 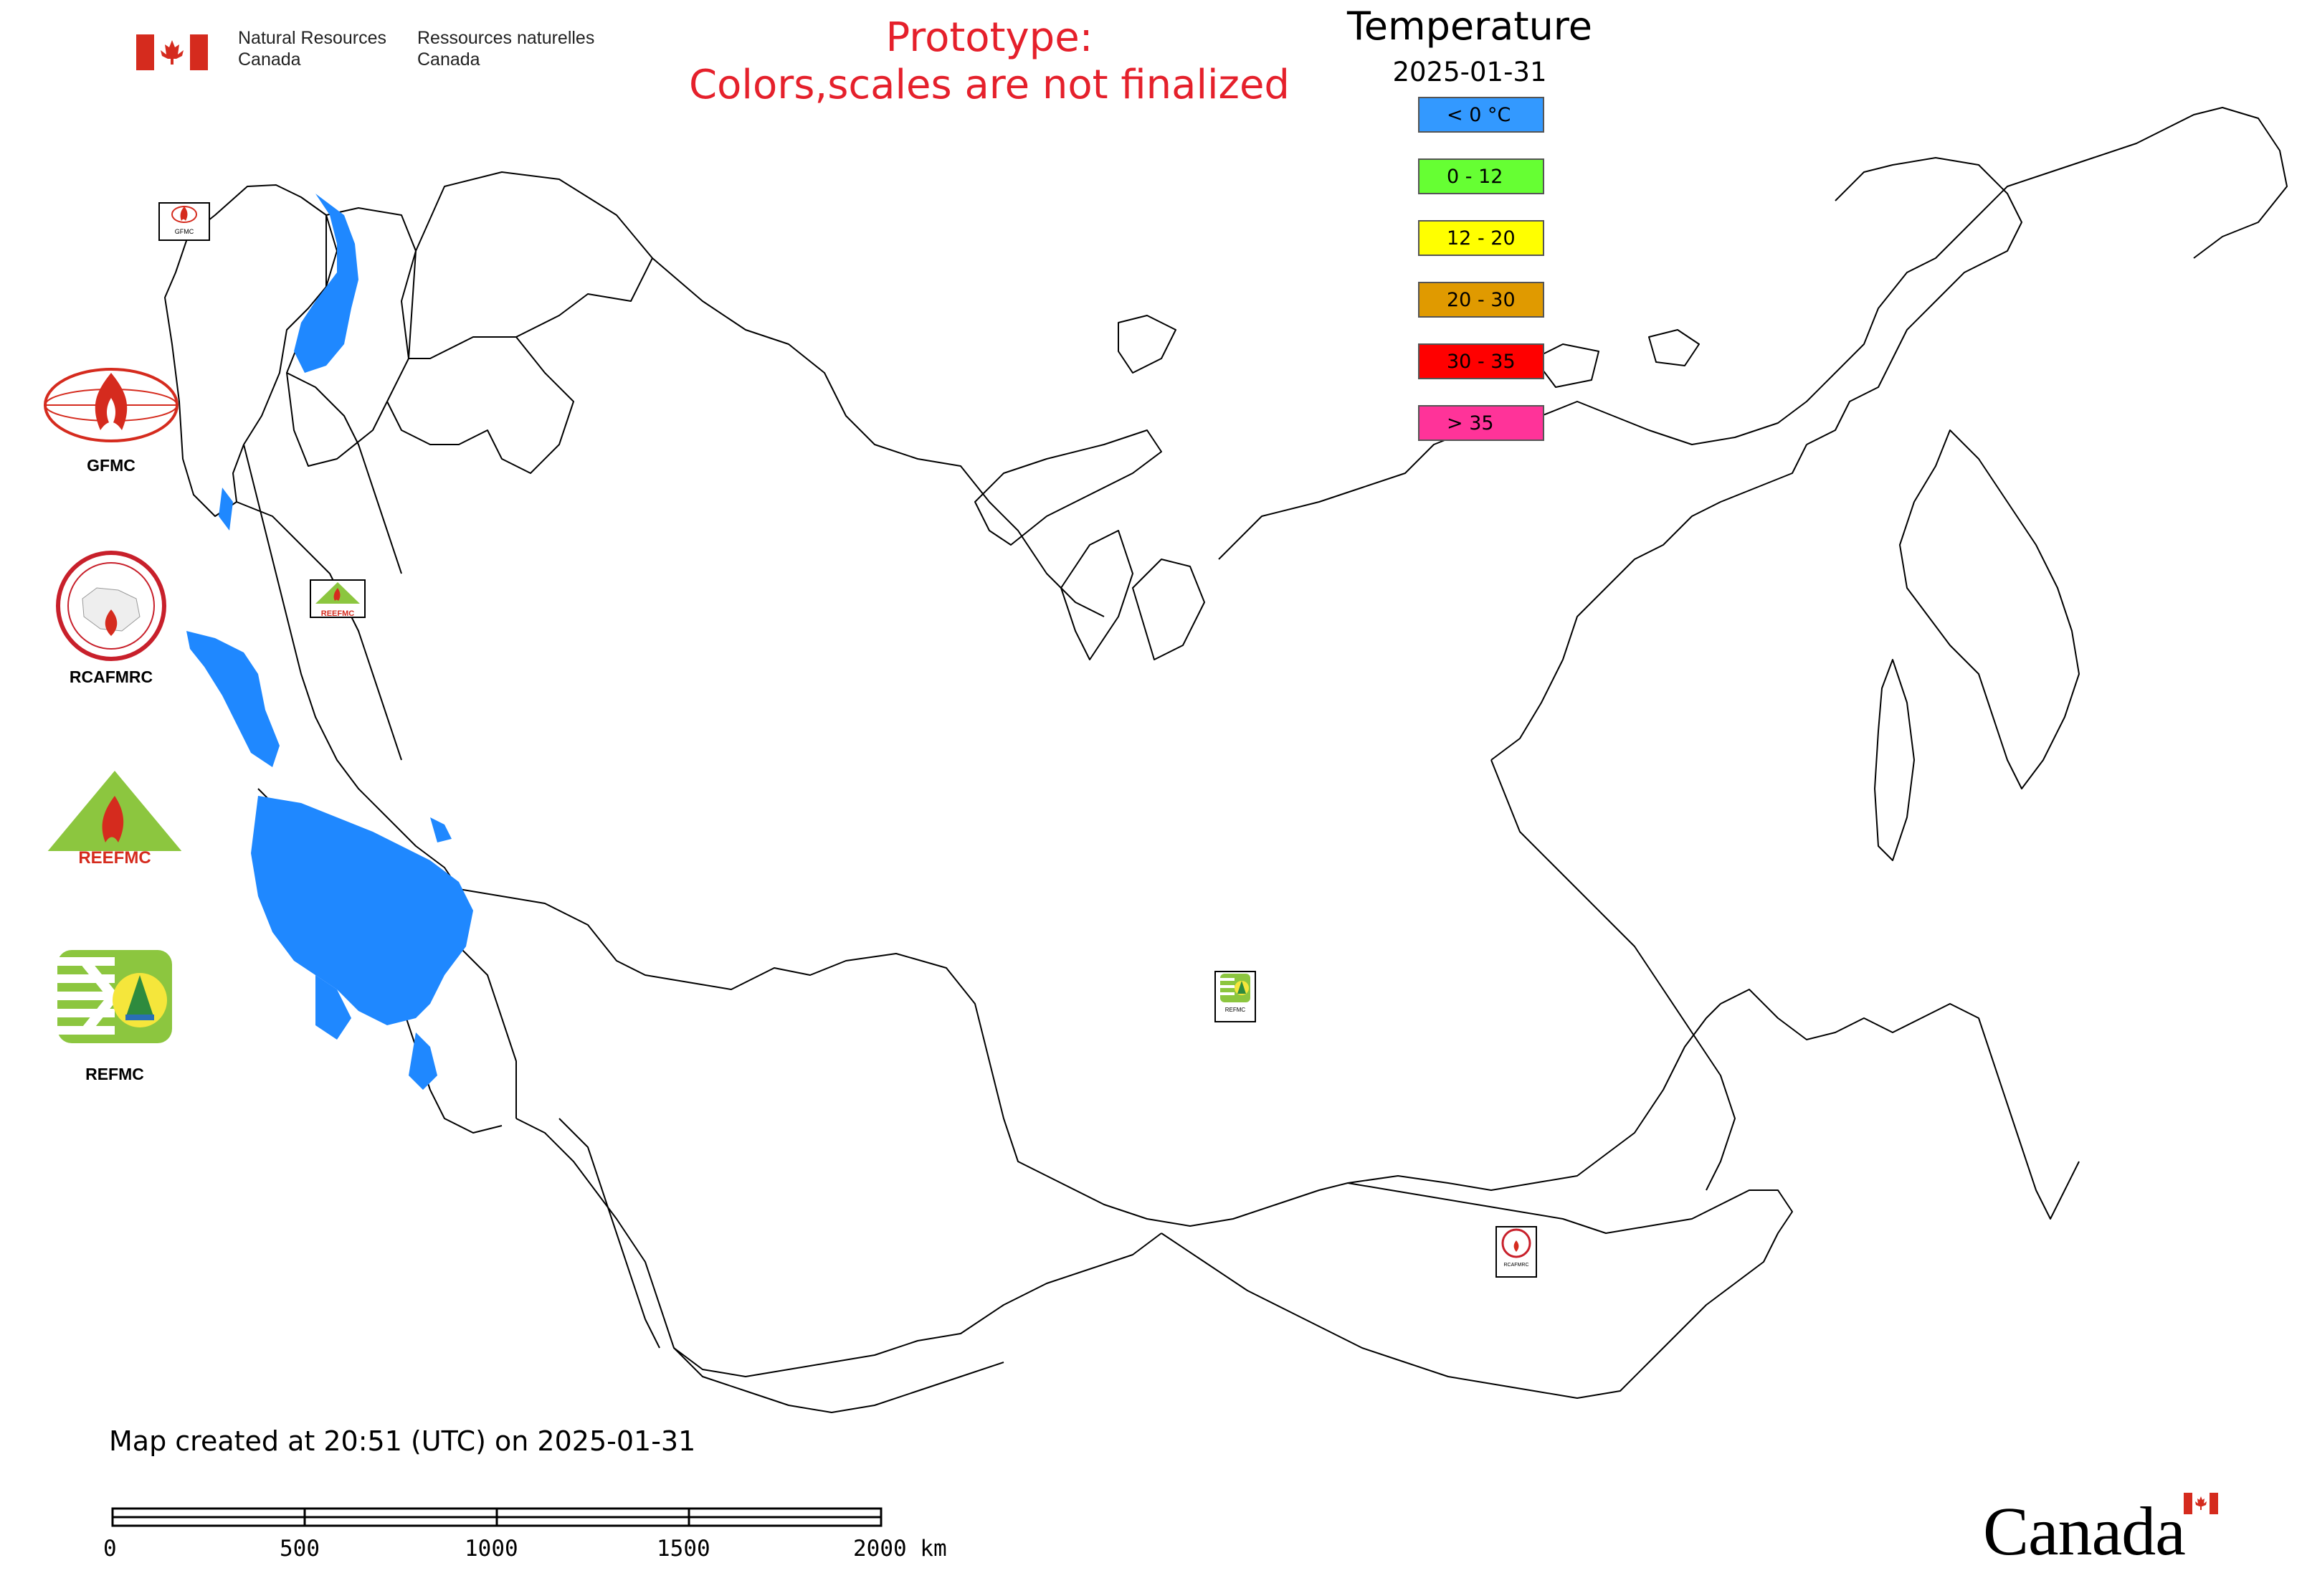 I want to click on legend-item-label: 12 - 20, so click(x=1481, y=238).